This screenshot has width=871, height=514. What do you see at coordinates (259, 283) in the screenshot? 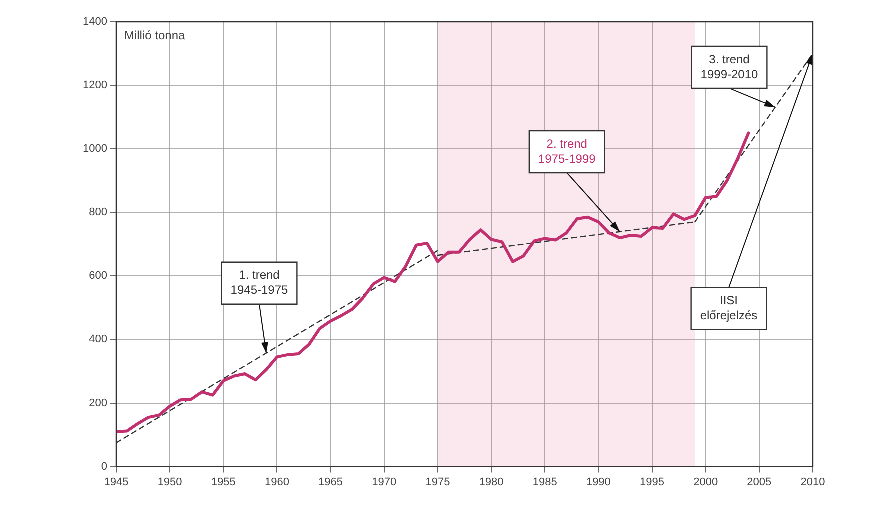
I see `annotation: 1. trend 1945-1975` at bounding box center [259, 283].